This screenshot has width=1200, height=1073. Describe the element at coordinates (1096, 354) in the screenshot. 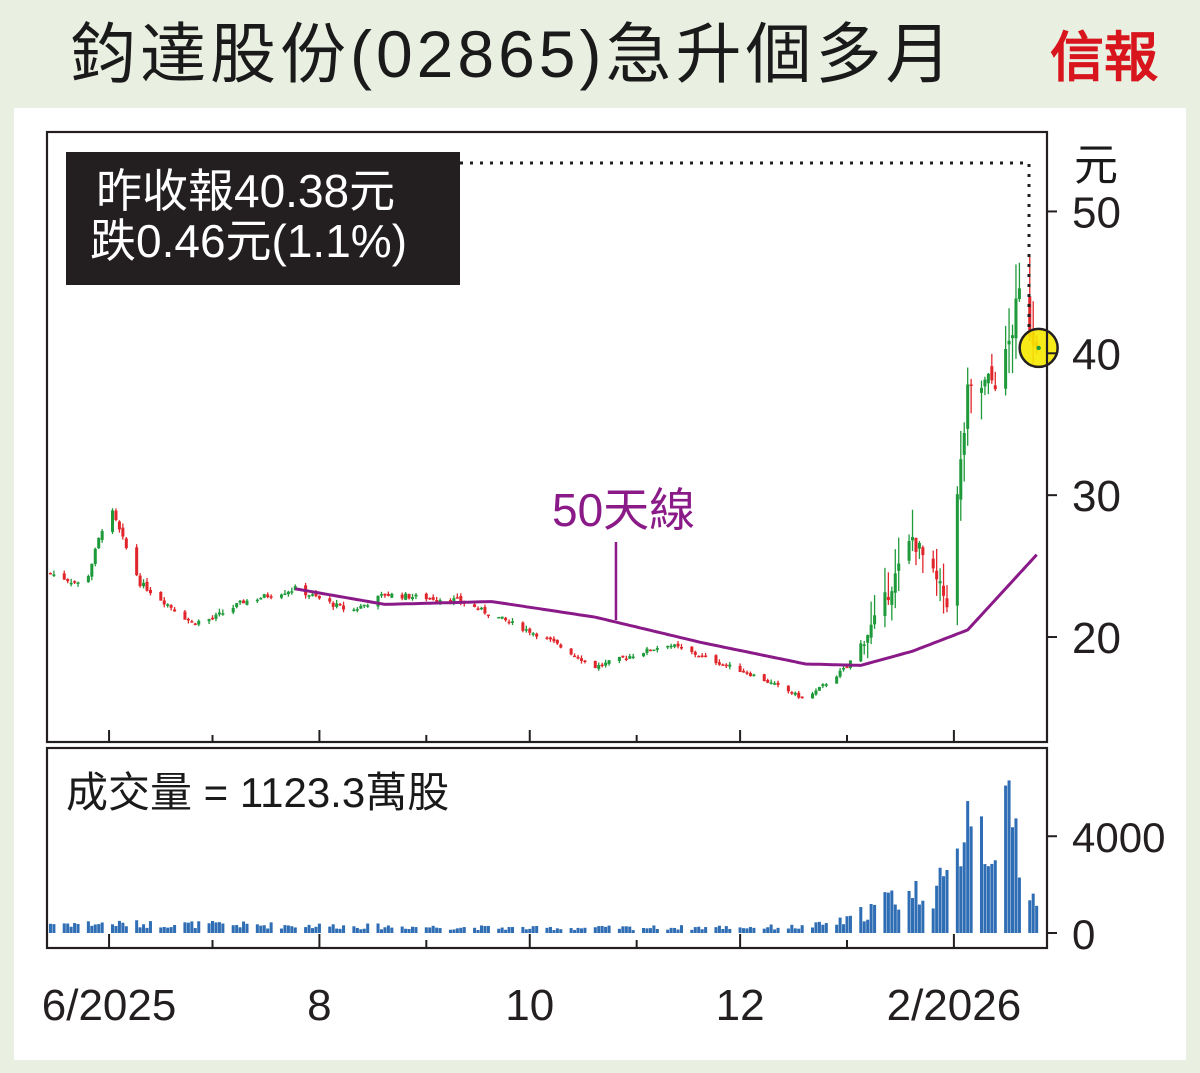

I see `price-tick-label-40: 40` at that location.